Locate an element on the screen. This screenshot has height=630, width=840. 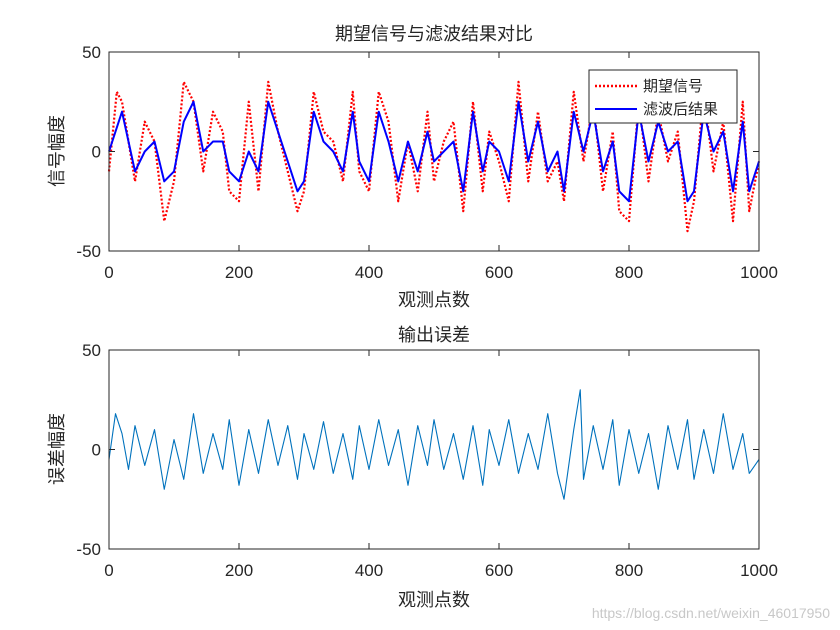
watermark-text: https://blog.csdn.net/weixin_46017950 is located at coordinates (711, 613).